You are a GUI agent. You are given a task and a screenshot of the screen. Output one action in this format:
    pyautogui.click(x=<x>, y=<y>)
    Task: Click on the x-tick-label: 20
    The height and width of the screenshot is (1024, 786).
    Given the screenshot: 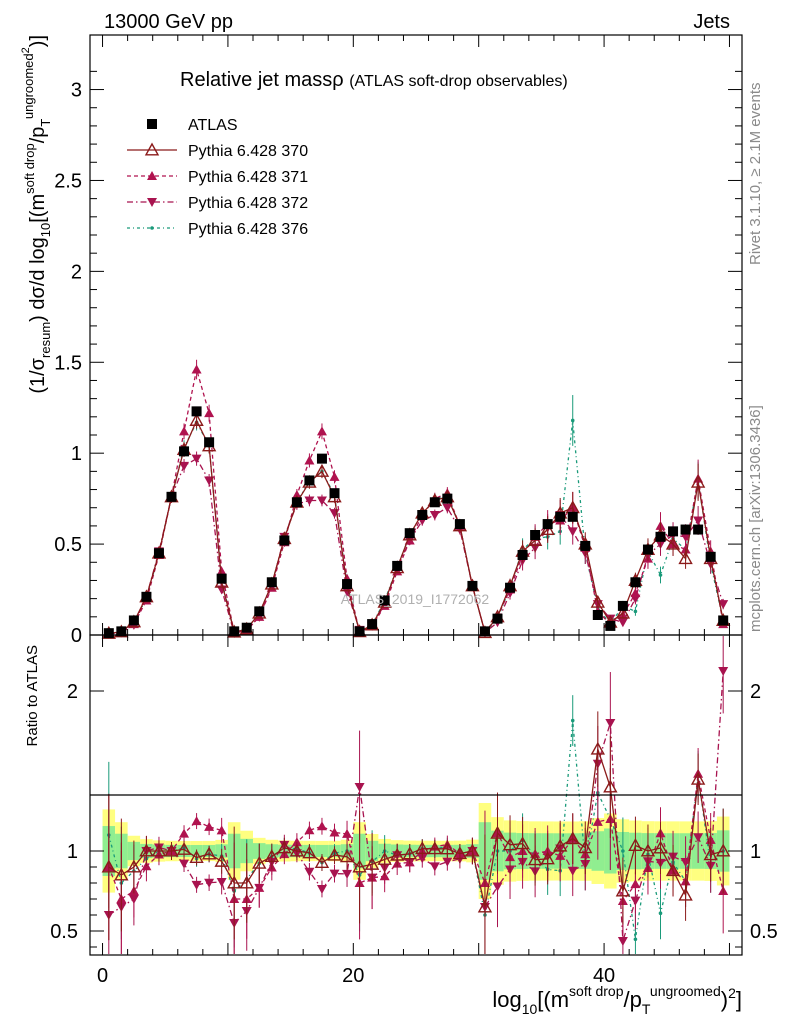 What is the action you would take?
    pyautogui.click(x=353, y=976)
    